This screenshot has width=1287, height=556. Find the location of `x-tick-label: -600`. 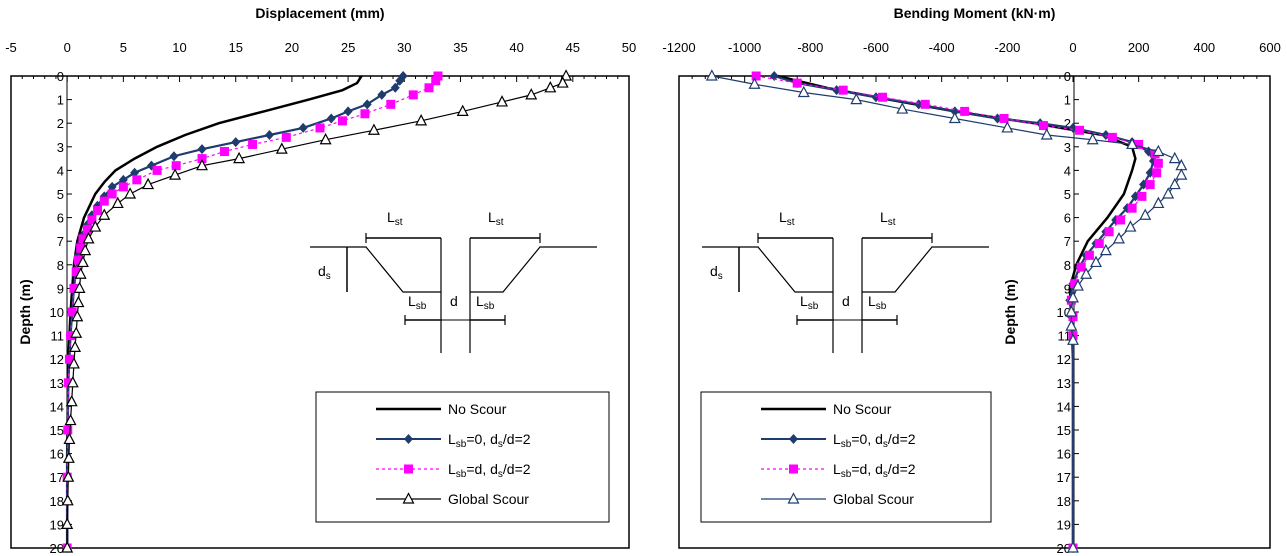

x-tick-label: -600 is located at coordinates (876, 47).